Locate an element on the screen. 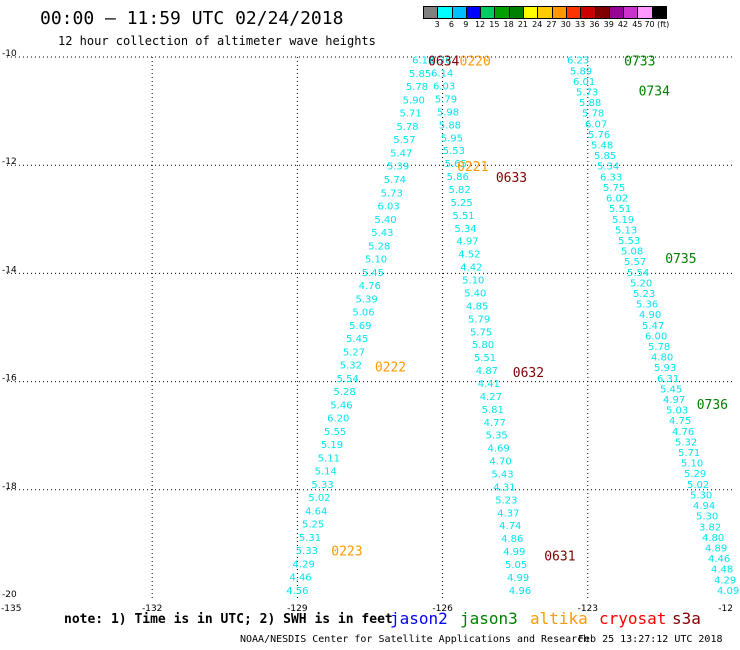 The height and width of the screenshot is (650, 740). pass-time-label: 0223 is located at coordinates (346, 551).